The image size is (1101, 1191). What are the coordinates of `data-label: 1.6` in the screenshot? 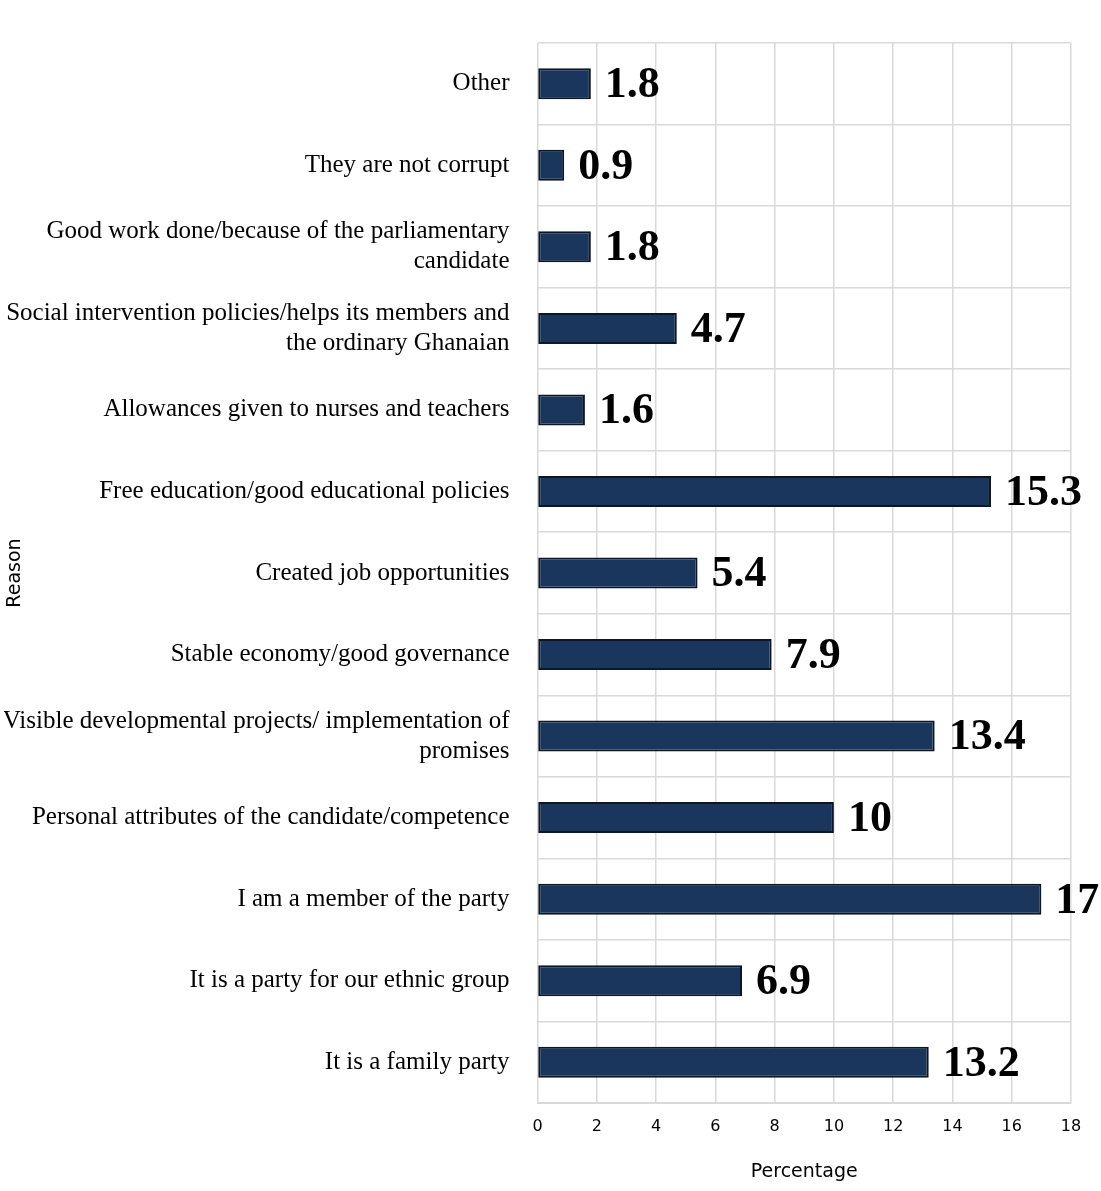 It's located at (626, 409).